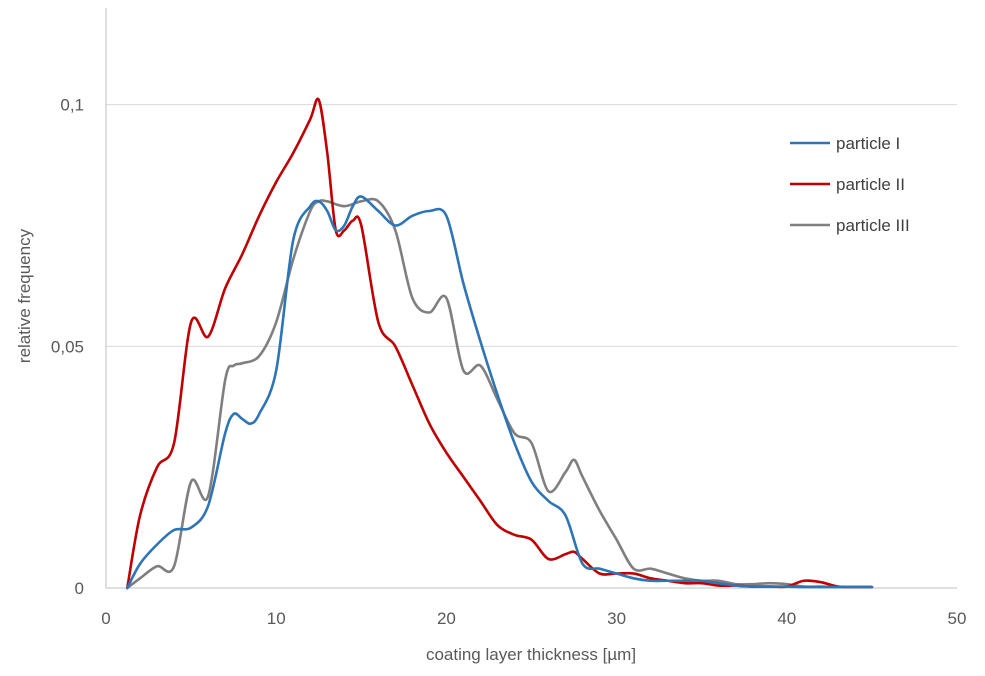 Image resolution: width=985 pixels, height=676 pixels. What do you see at coordinates (533, 618) in the screenshot?
I see `x-tick-labels: 0 10 20 30 40 50` at bounding box center [533, 618].